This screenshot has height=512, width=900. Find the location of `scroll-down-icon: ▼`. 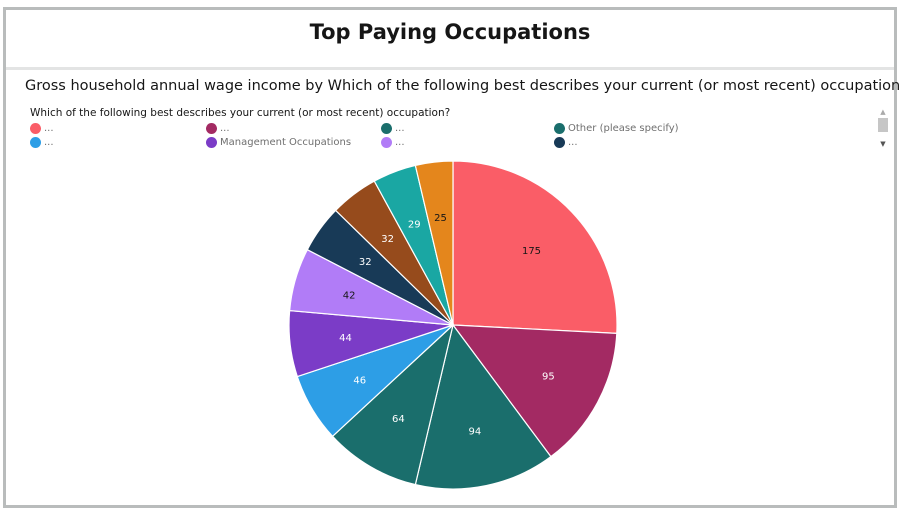

scroll-down-icon: ▼ is located at coordinates (883, 144).